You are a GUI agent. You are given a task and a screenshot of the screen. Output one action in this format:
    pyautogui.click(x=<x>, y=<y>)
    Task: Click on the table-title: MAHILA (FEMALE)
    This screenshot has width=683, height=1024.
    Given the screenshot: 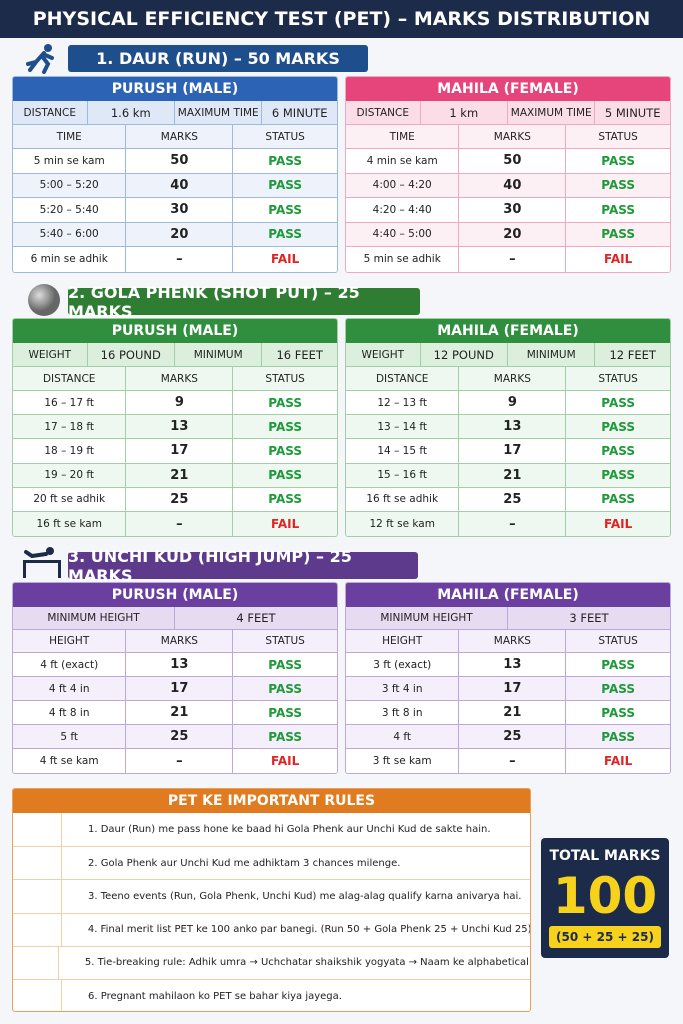 What is the action you would take?
    pyautogui.click(x=508, y=89)
    